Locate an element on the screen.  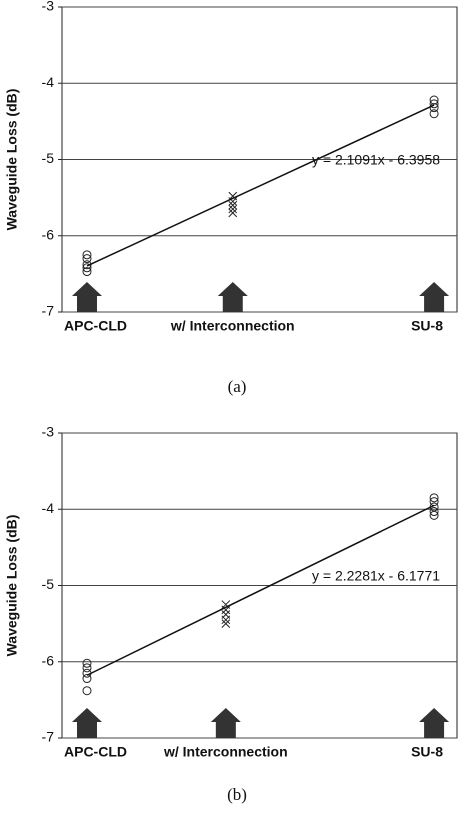
trendline-equation: y = 2.1091x - 6.3958 is located at coordinates (376, 160).